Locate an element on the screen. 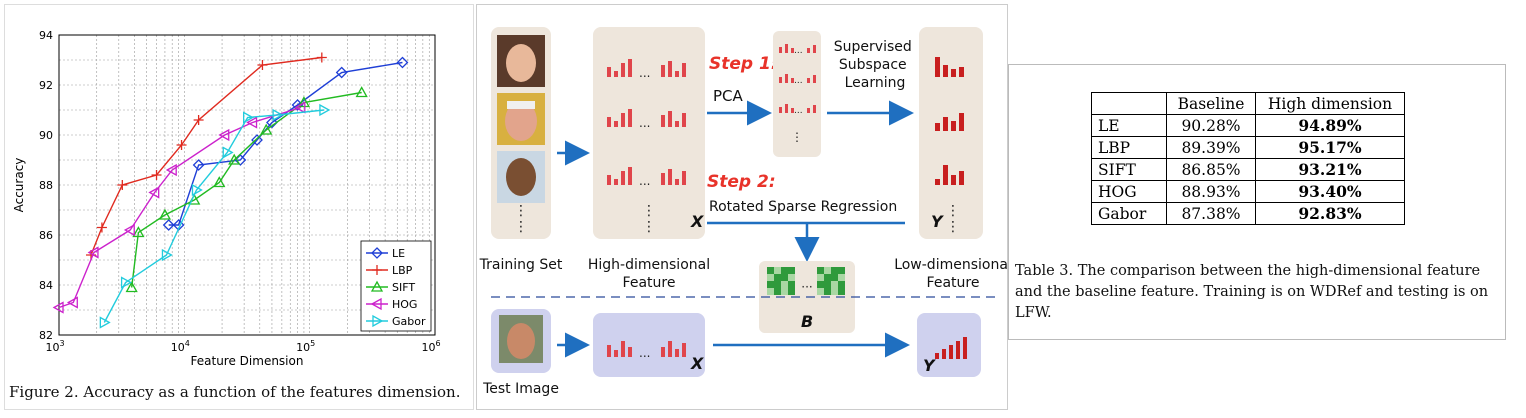 The width and height of the screenshot is (1526, 418). b-matrix-cells is located at coordinates (806, 281).